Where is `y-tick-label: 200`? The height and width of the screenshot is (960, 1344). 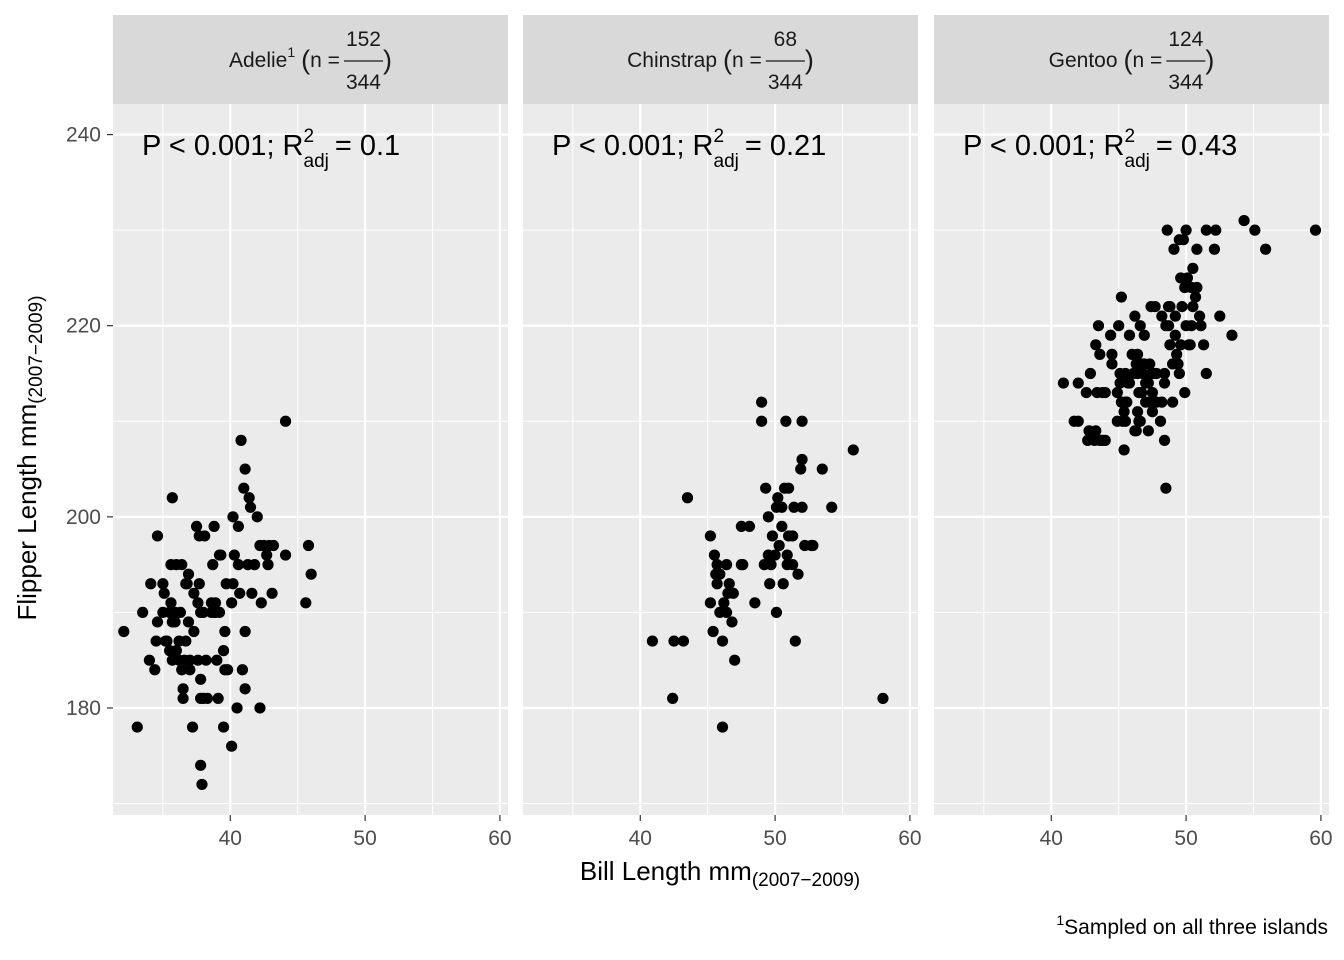
y-tick-label: 200 is located at coordinates (83, 517).